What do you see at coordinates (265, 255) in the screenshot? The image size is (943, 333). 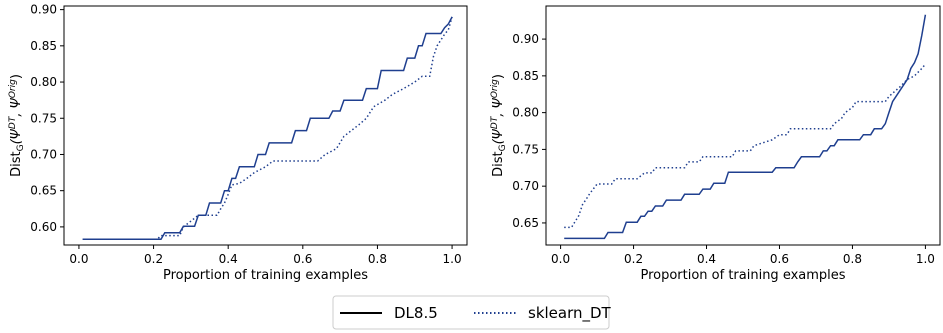 I see `left-x-ticks: 0.0 0.2 0.4 0.6 0.8 1.0` at bounding box center [265, 255].